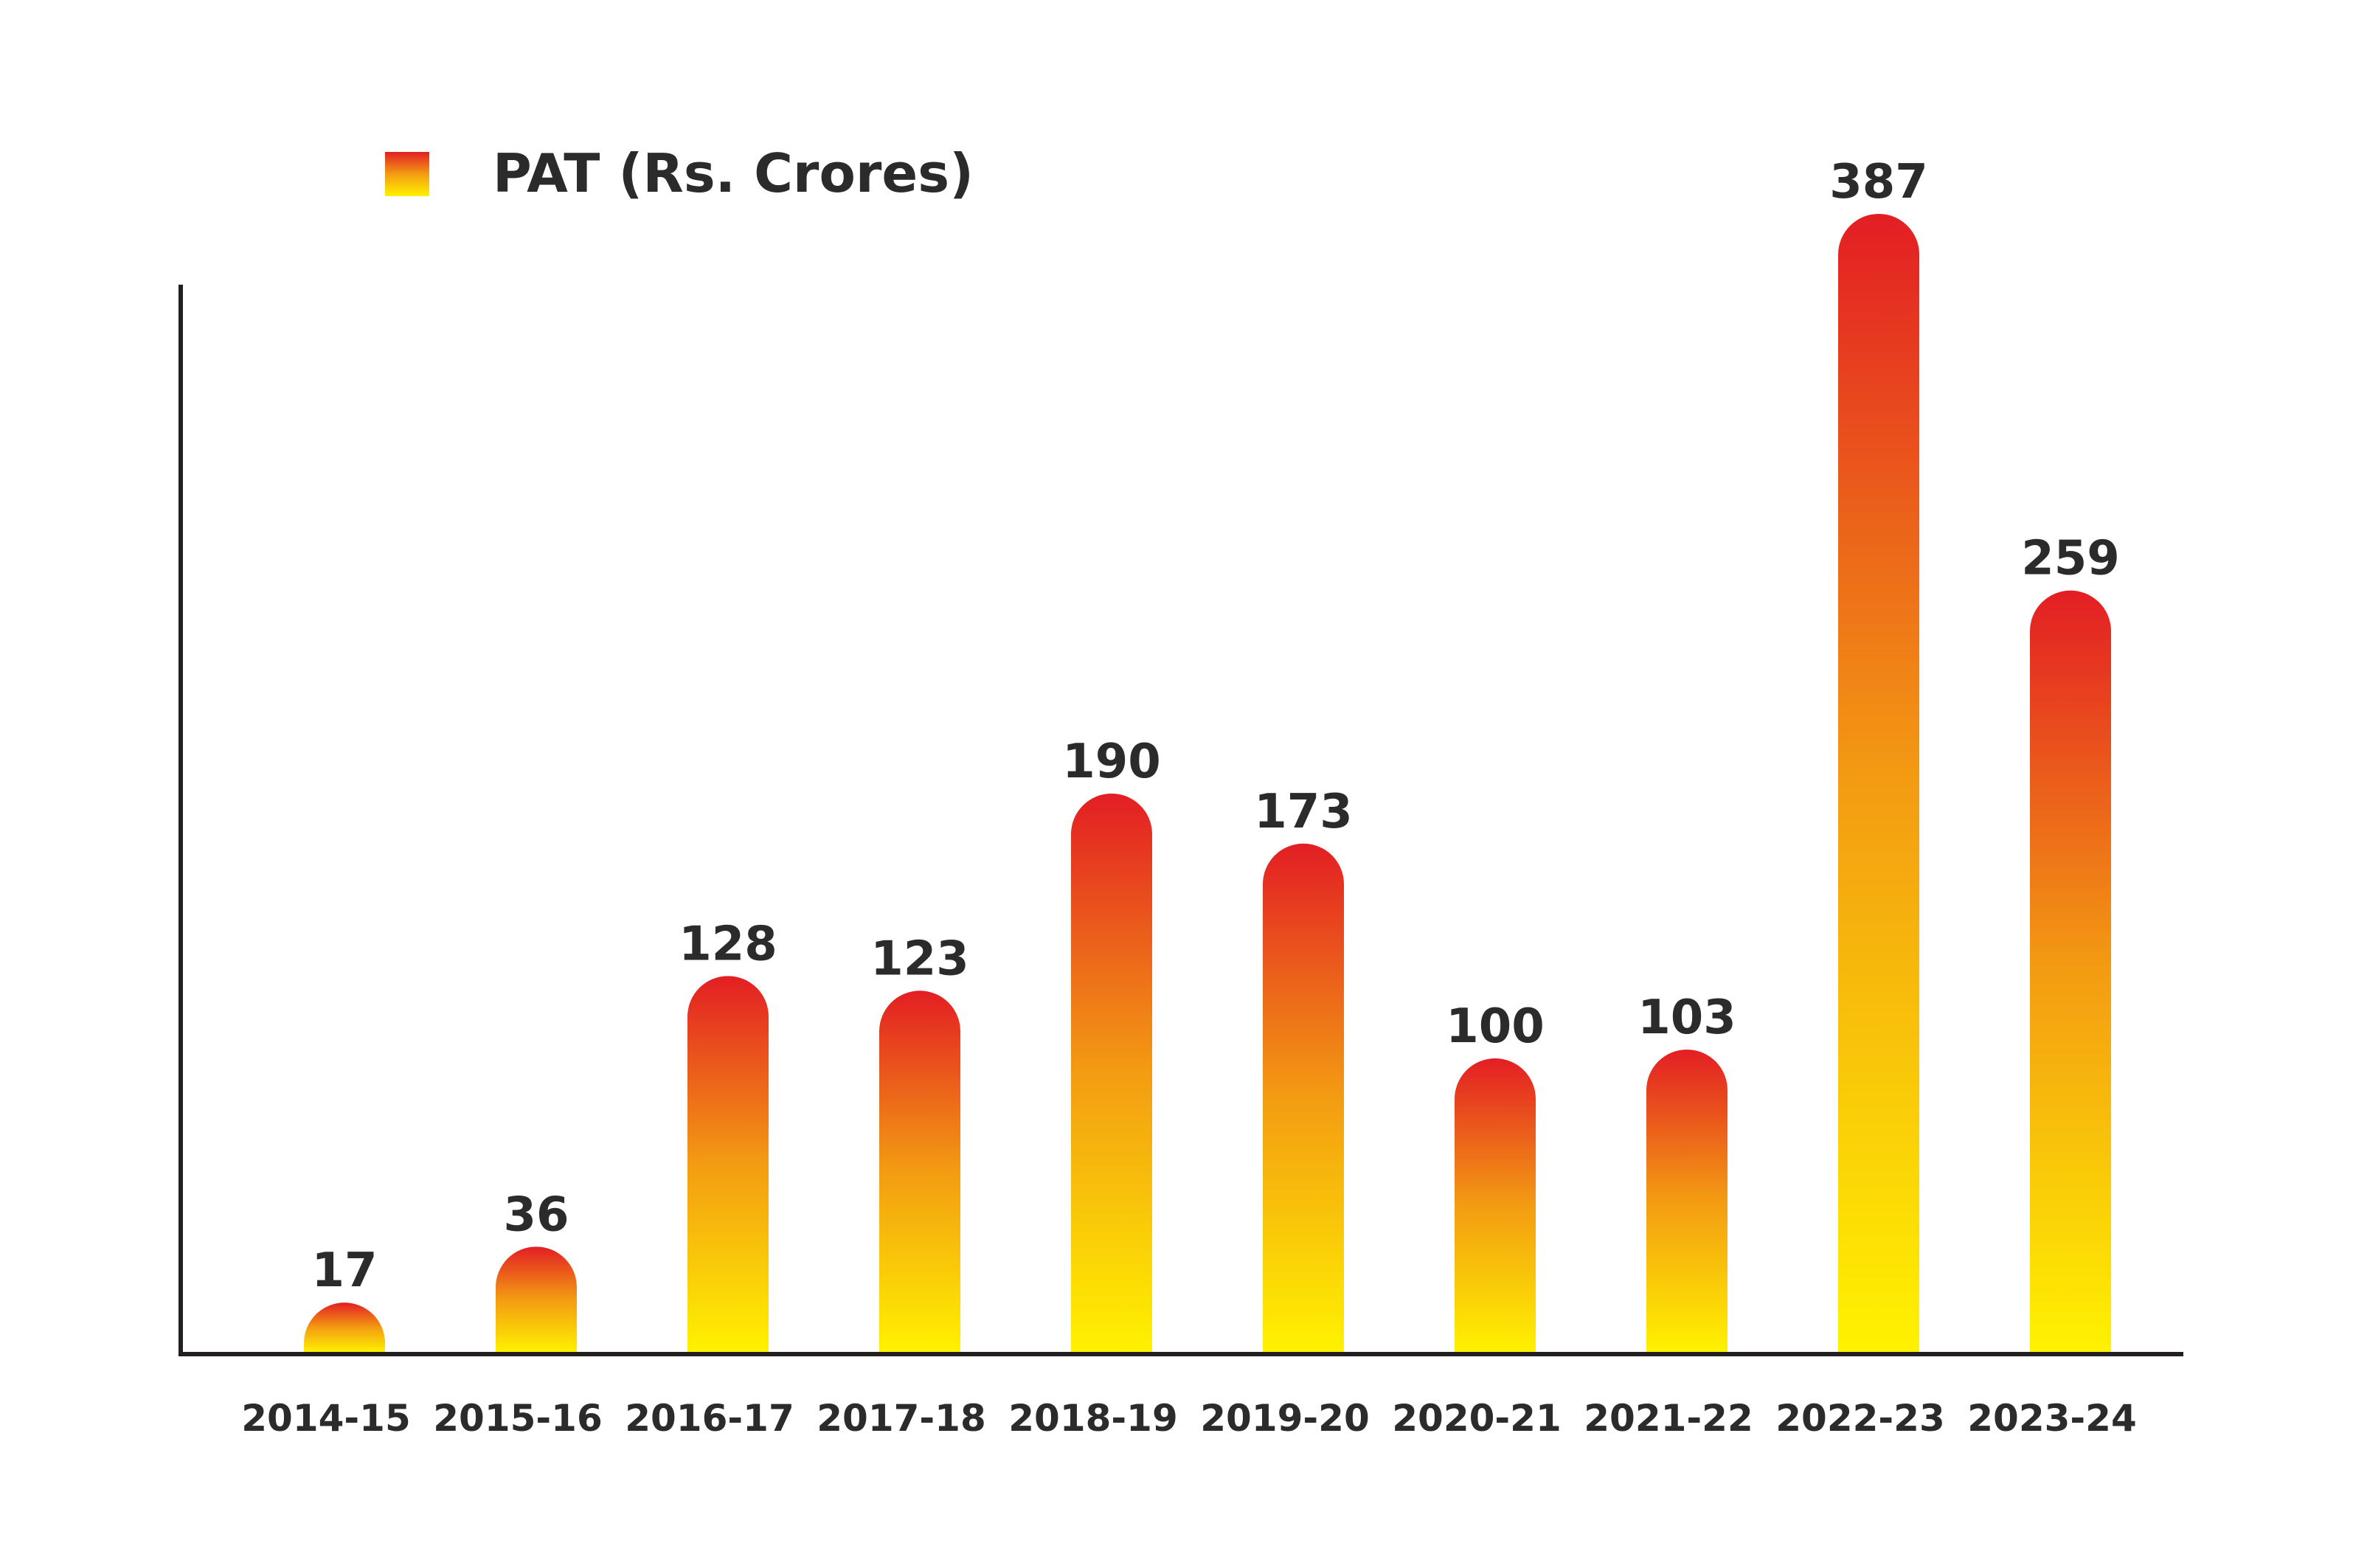 The image size is (2353, 1568). Describe the element at coordinates (518, 1418) in the screenshot. I see `category-label-2015-16: 2015-16` at that location.